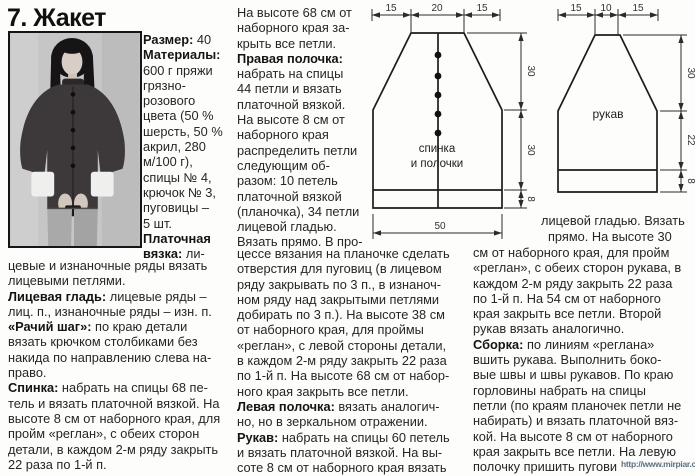 The width and height of the screenshot is (695, 476). I want to click on sleeve-dim-top-mid: 10, so click(606, 8).